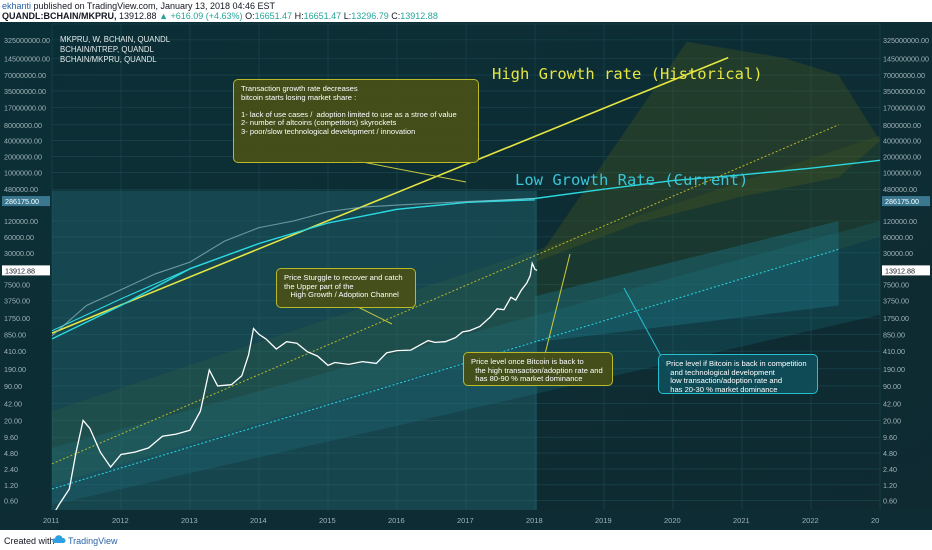  Describe the element at coordinates (11, 453) in the screenshot. I see `y-tick-left: 4.80` at that location.